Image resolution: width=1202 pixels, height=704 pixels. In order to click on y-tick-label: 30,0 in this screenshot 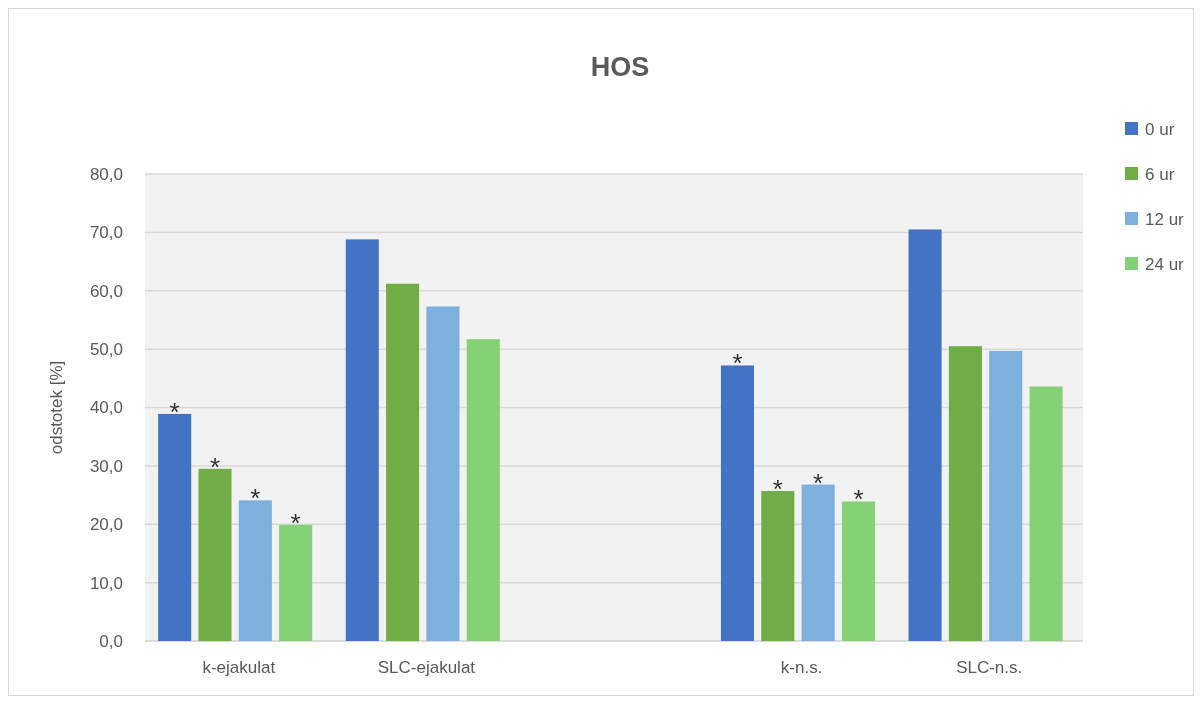, I will do `click(106, 466)`.